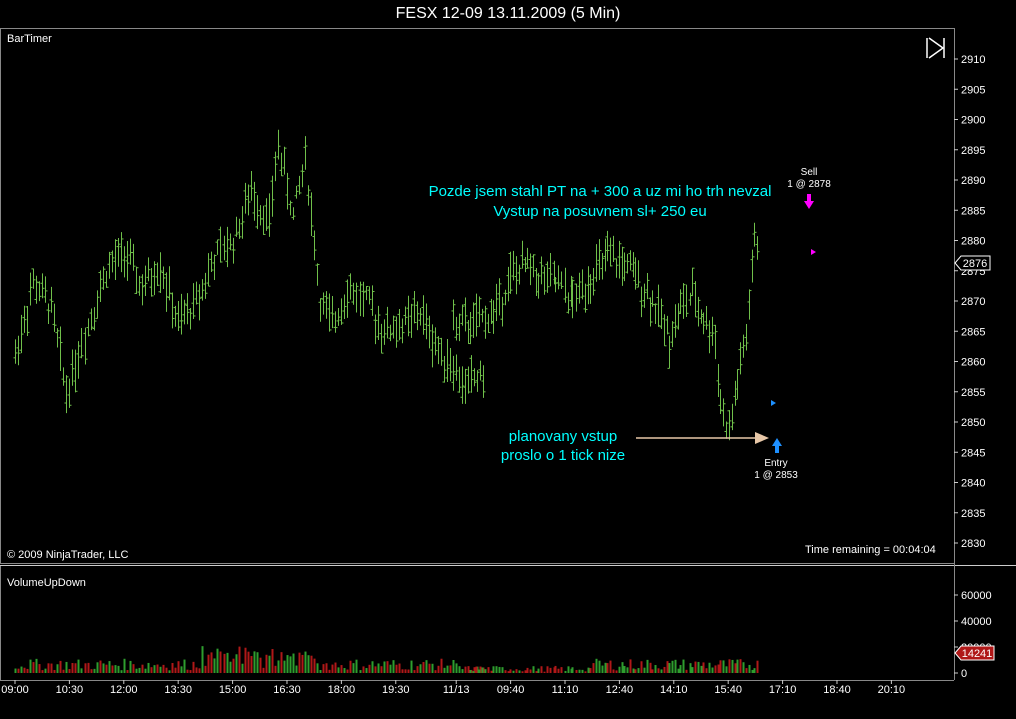 This screenshot has height=719, width=1016. I want to click on window-title: FESX 12-09 13.11.2009 (5 Min), so click(508, 13).